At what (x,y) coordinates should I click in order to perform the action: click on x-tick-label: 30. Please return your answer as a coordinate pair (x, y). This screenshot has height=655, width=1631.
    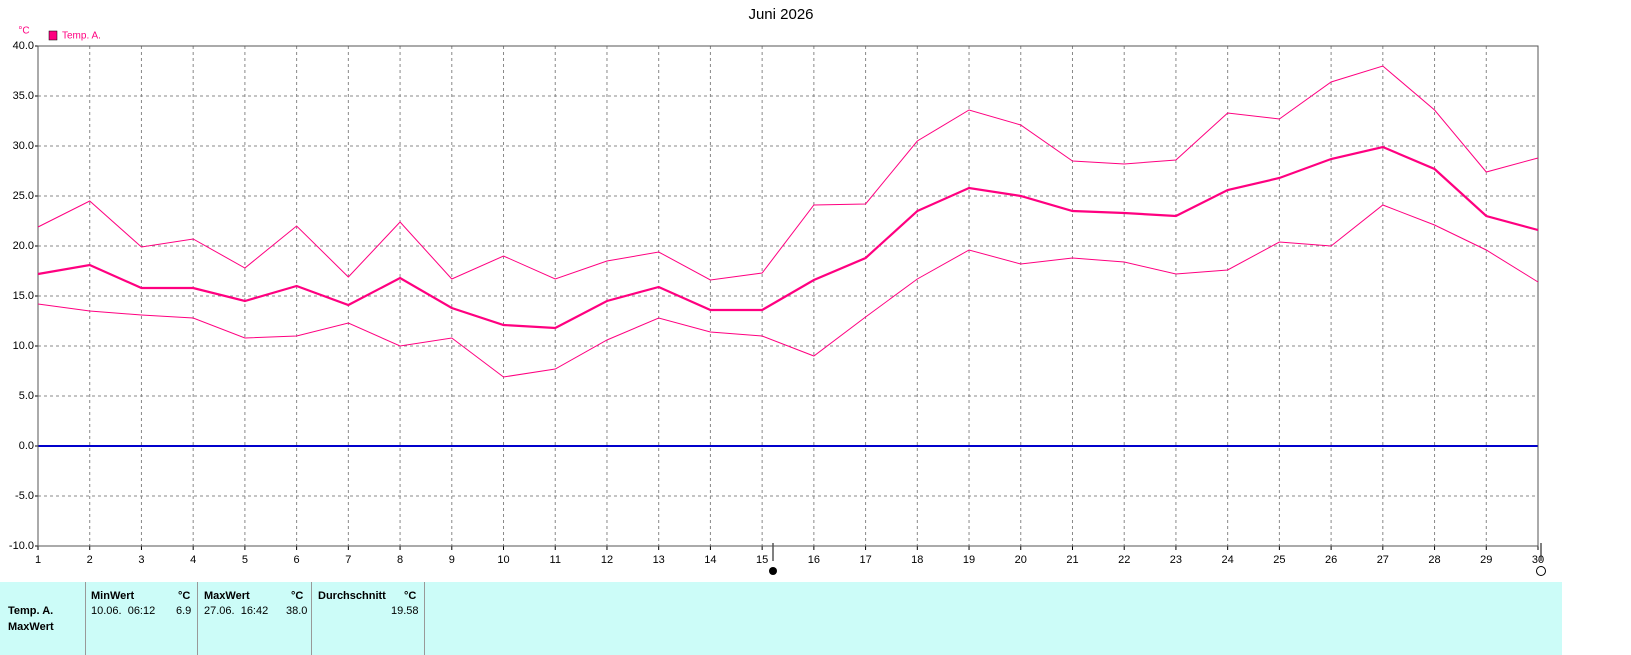
    Looking at the image, I should click on (1538, 560).